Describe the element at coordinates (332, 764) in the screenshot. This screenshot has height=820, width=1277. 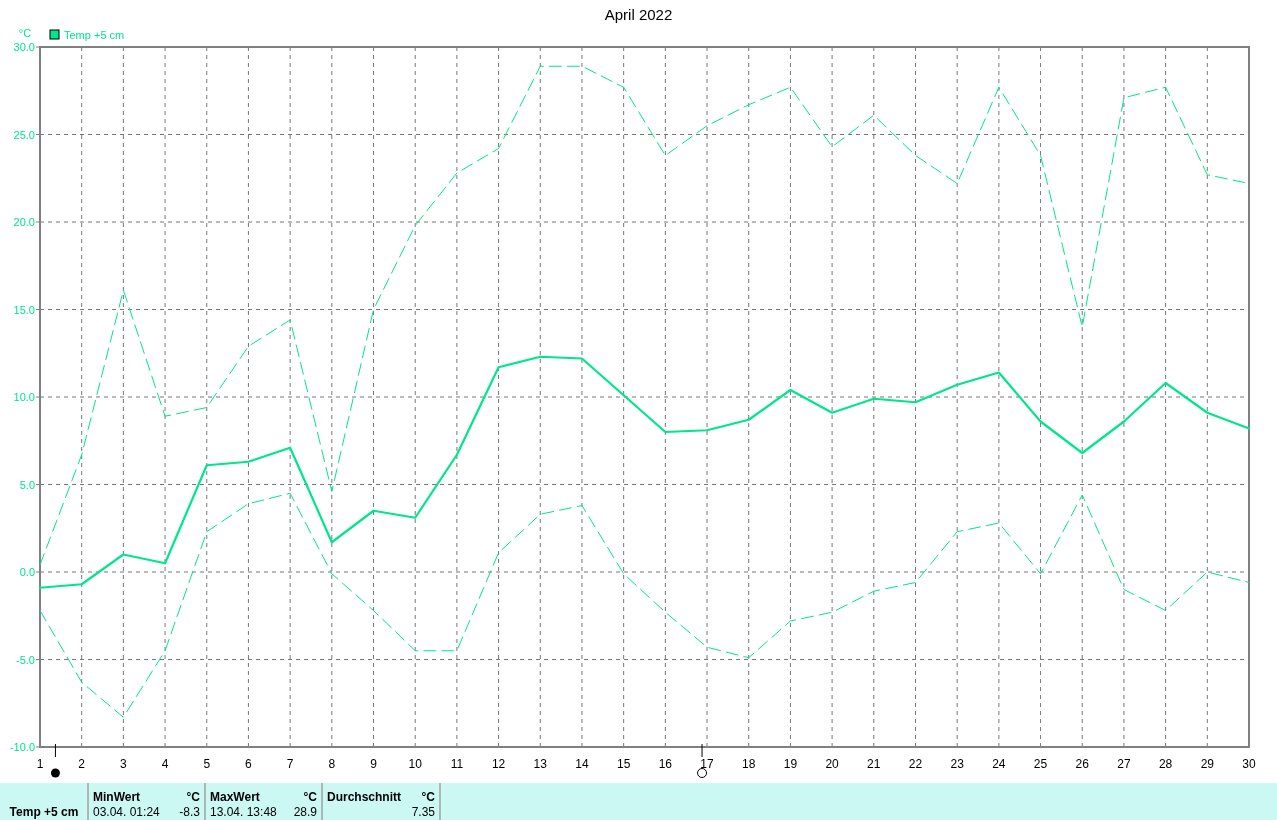
I see `x-tick-label: 8` at that location.